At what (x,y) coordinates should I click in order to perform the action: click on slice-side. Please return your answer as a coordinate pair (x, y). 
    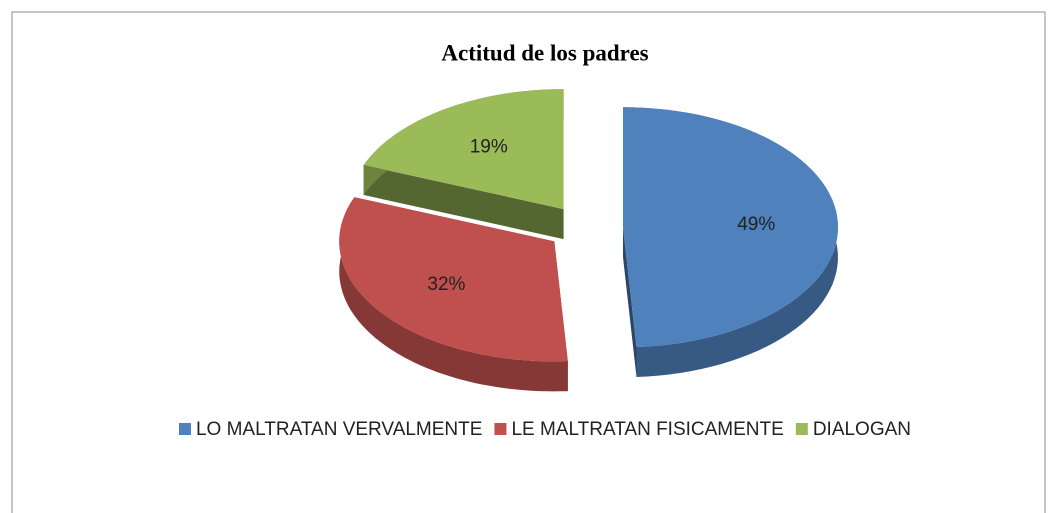
    Looking at the image, I should click on (453, 294).